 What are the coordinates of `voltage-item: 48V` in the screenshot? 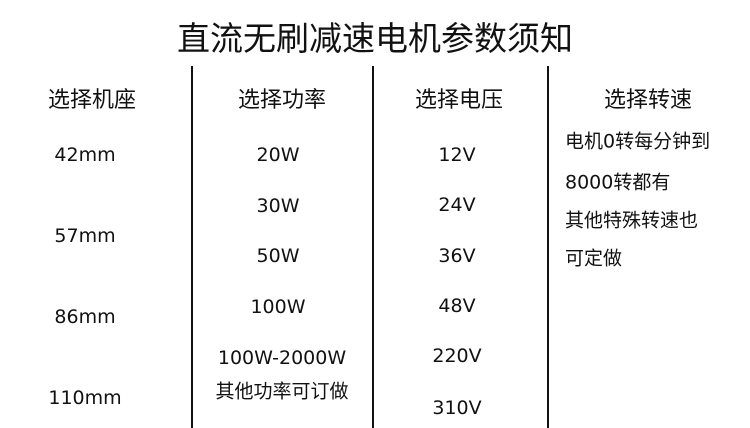 It's located at (457, 306).